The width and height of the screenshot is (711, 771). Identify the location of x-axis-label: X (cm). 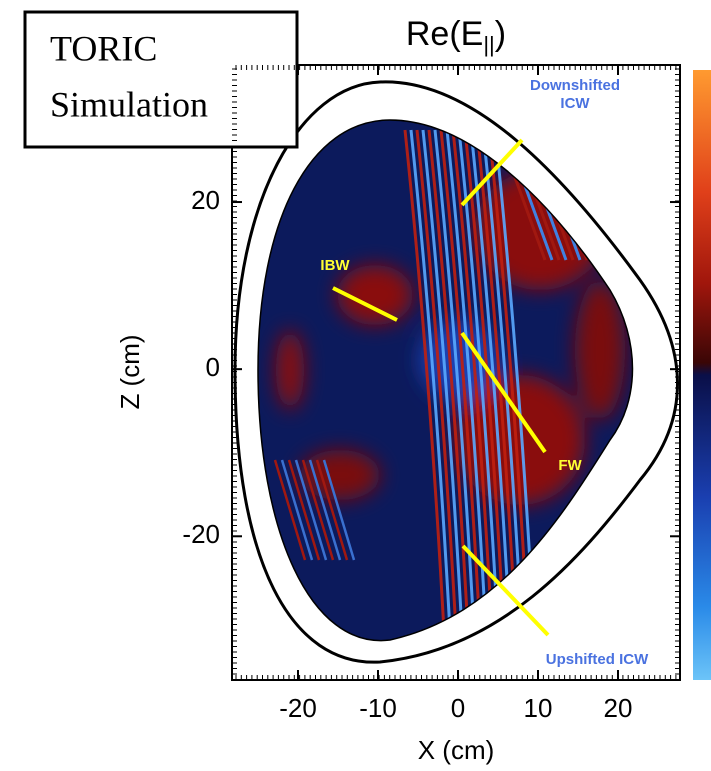
(456, 750).